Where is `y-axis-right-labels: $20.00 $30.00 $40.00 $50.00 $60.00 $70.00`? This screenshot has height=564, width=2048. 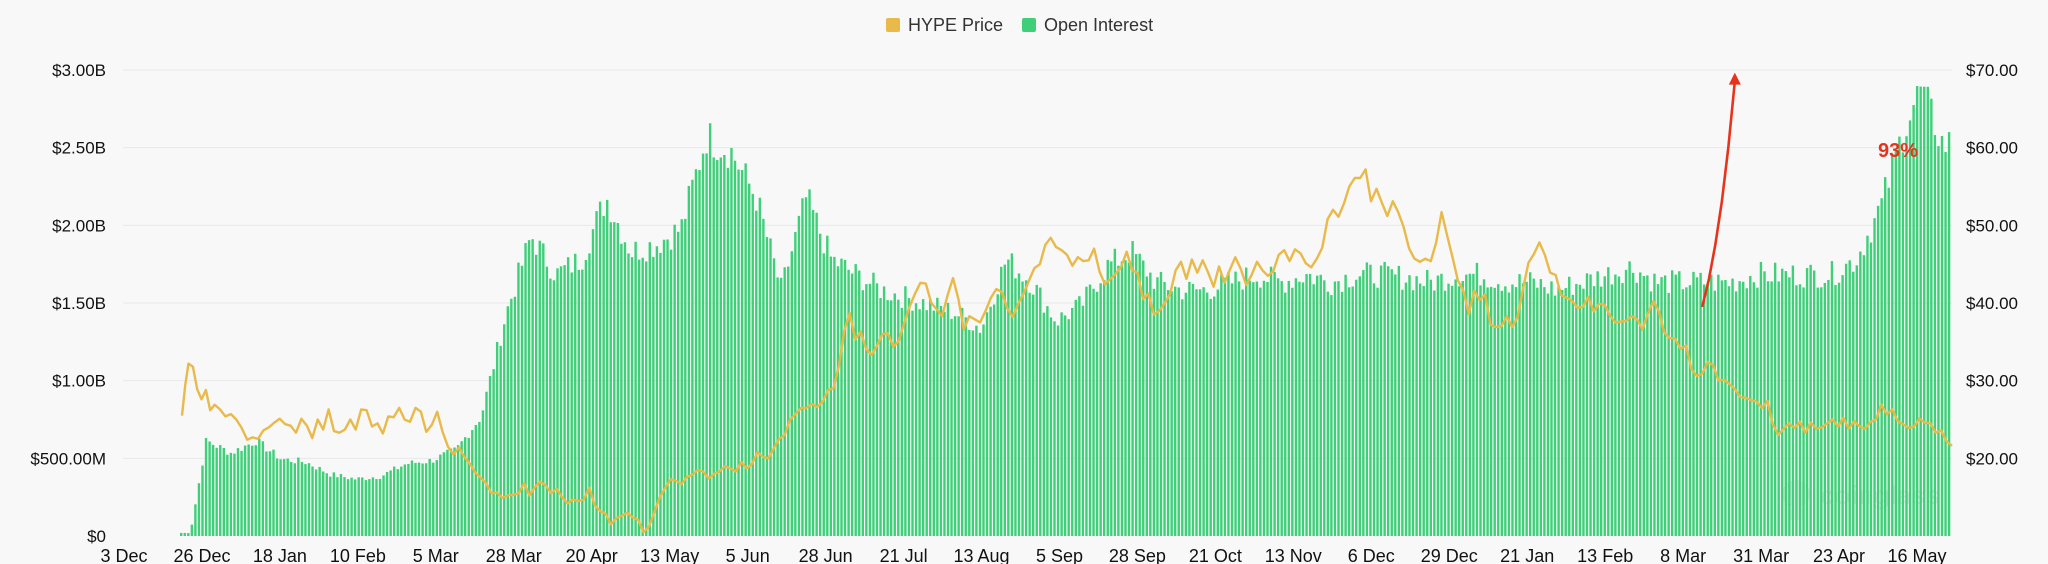
y-axis-right-labels: $20.00 $30.00 $40.00 $50.00 $60.00 $70.00 is located at coordinates (1992, 264).